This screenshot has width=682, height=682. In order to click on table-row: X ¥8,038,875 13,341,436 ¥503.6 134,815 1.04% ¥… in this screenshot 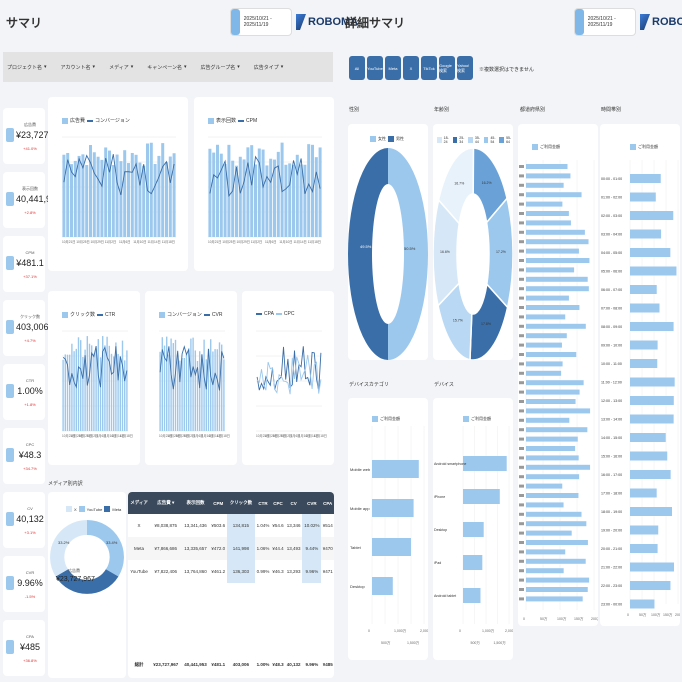, I will do `click(231, 525)`.